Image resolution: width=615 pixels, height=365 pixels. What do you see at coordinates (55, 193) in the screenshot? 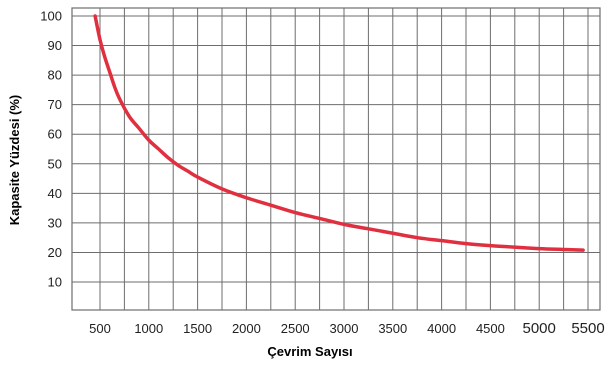
I see `y-tick-label: 40` at bounding box center [55, 193].